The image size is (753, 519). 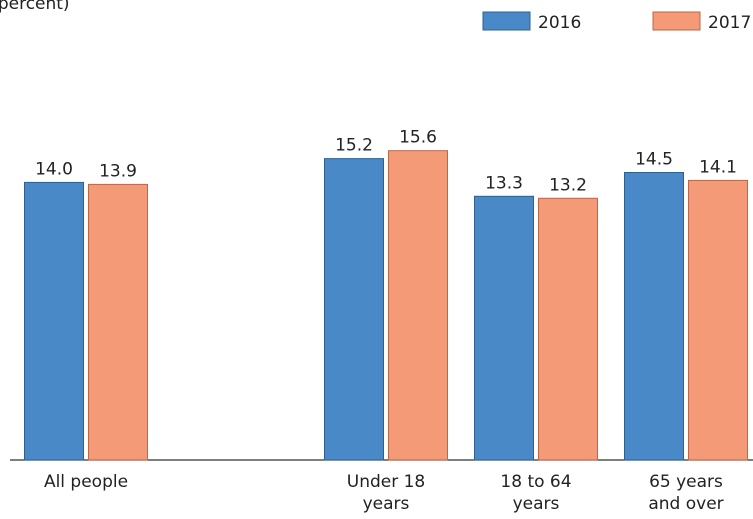 What do you see at coordinates (729, 23) in the screenshot?
I see `legend-label: 2017` at bounding box center [729, 23].